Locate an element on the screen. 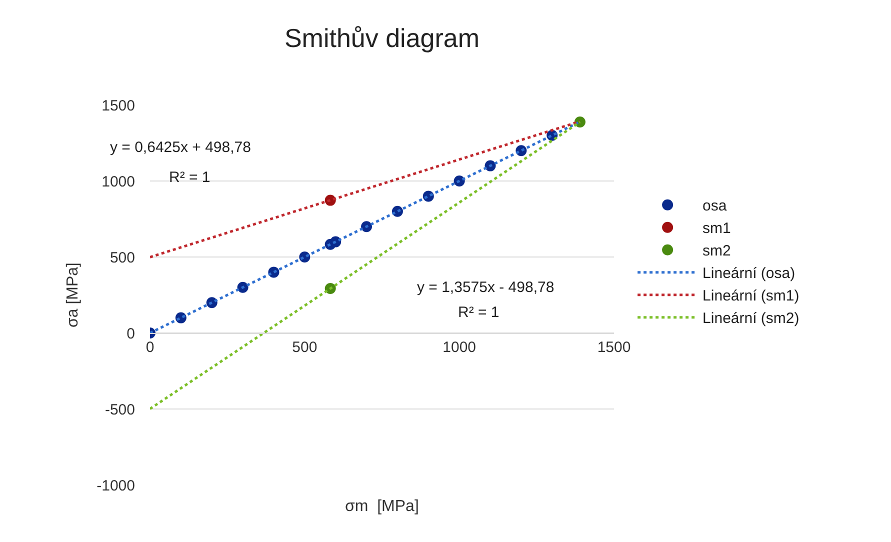 The height and width of the screenshot is (542, 891). legend-label: sm1 is located at coordinates (716, 229).